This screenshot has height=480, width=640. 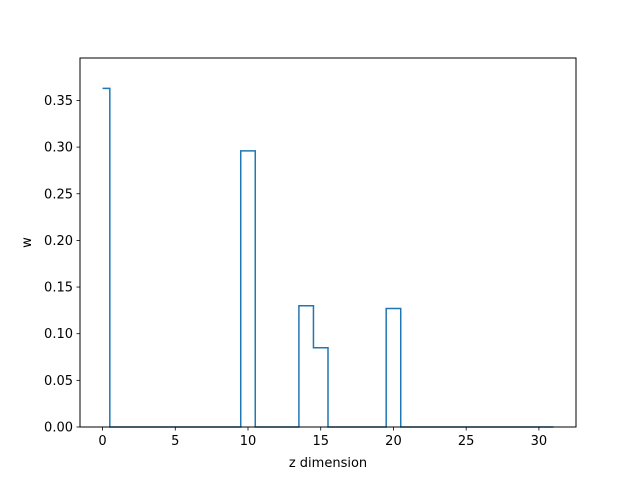 What do you see at coordinates (27, 242) in the screenshot?
I see `y-axis-label: w` at bounding box center [27, 242].